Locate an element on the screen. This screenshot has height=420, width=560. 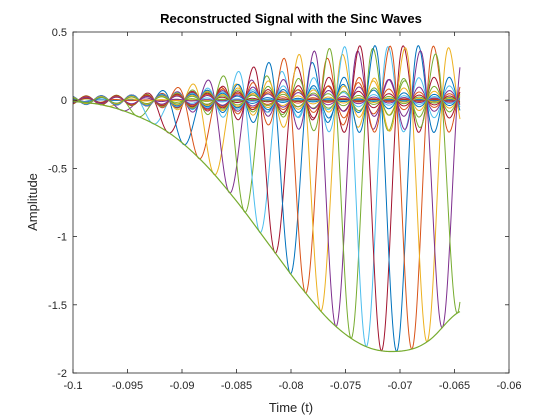
chart-title: Reconstructed Signal with the Sinc Waves is located at coordinates (291, 18).